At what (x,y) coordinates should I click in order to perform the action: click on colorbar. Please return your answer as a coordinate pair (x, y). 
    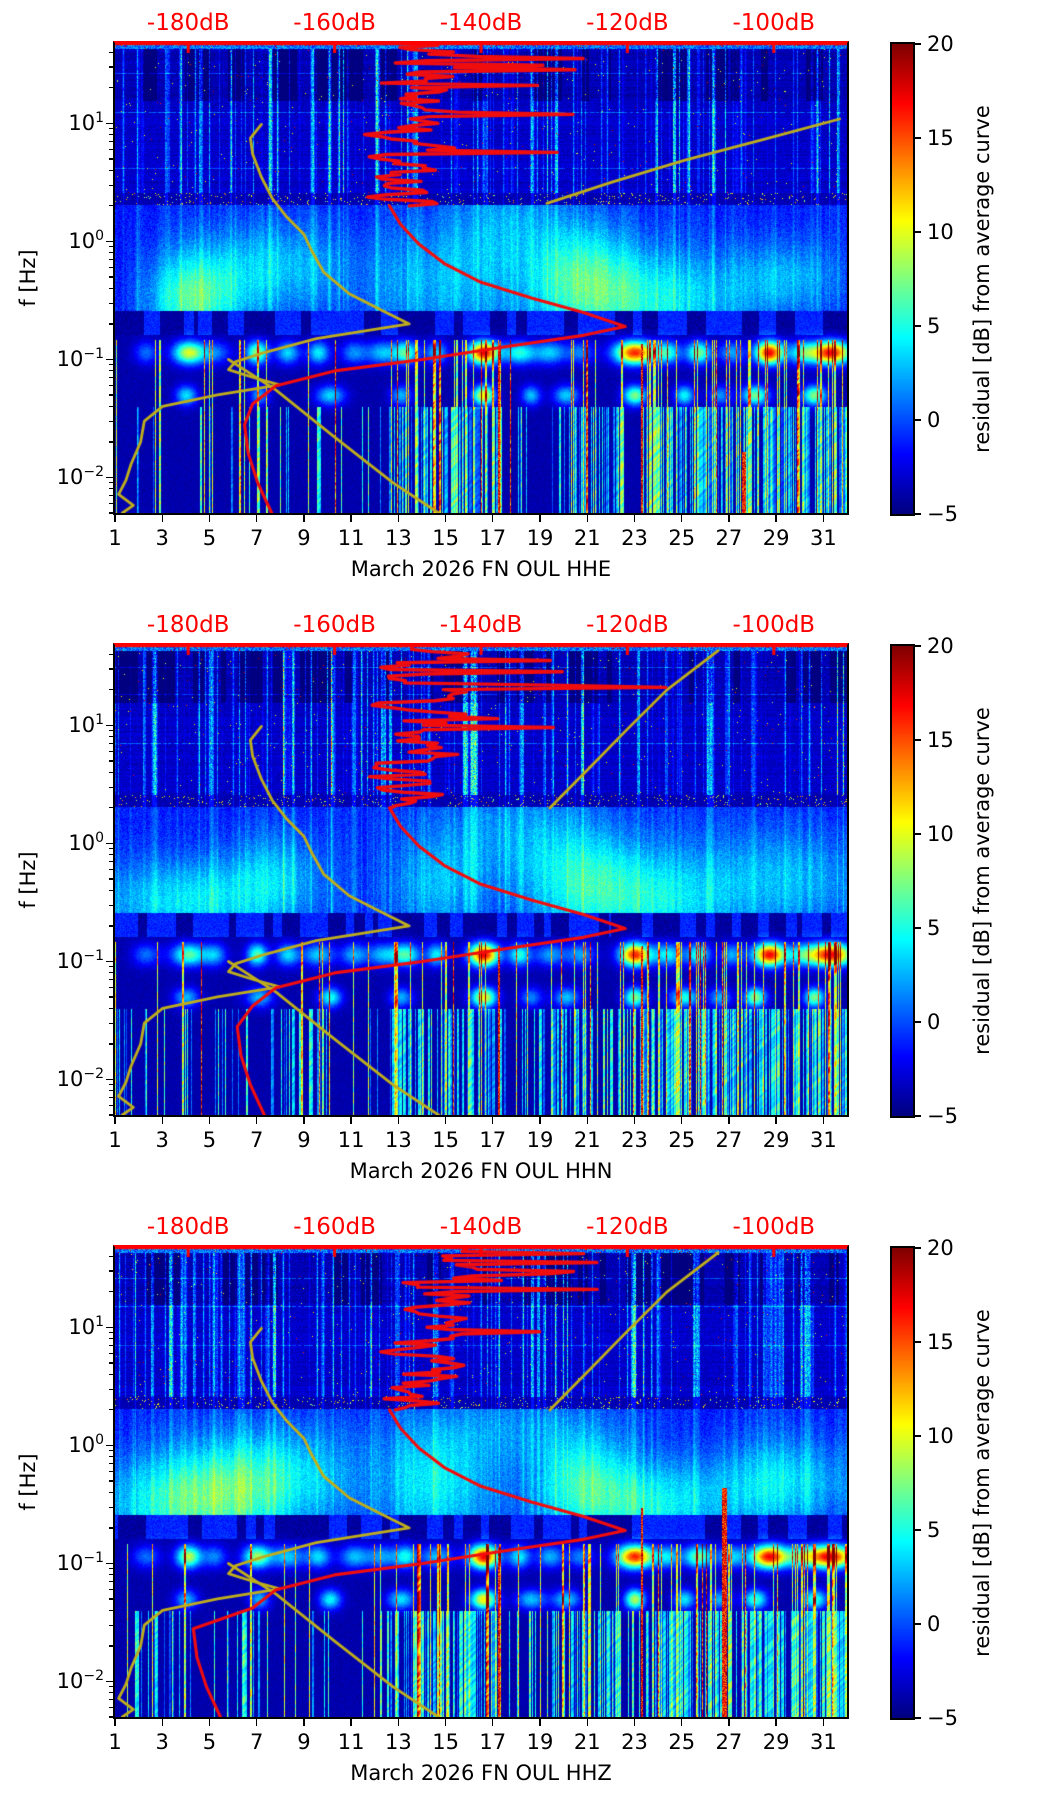
    Looking at the image, I should click on (902, 1483).